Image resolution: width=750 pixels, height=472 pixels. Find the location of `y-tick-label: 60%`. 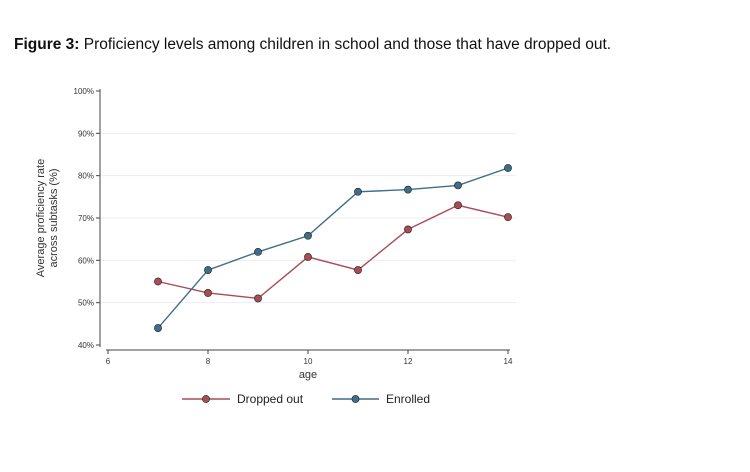

y-tick-label: 60% is located at coordinates (86, 260).